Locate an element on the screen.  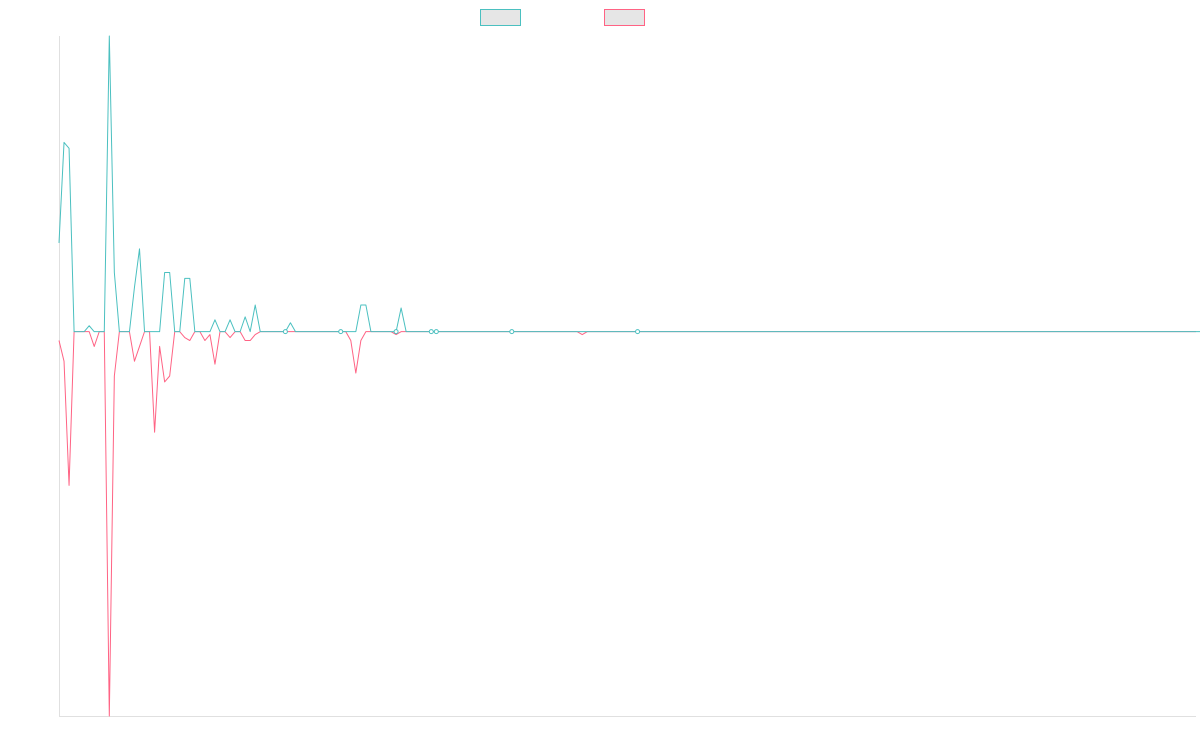
legend-swatch-series-a is located at coordinates (500, 17).